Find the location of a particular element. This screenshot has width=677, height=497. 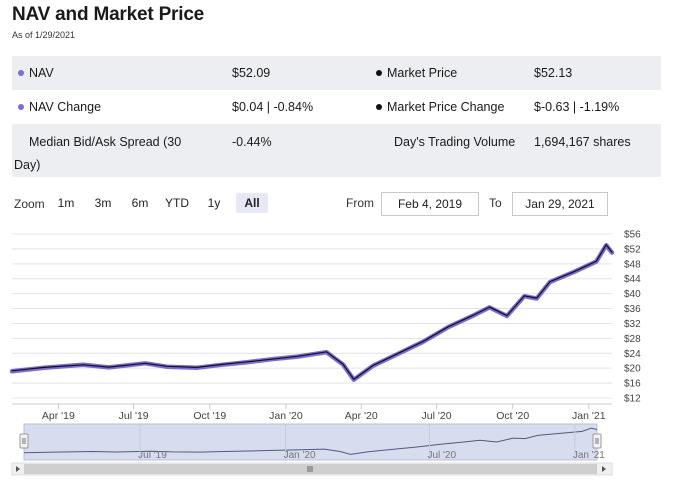

navigator-tick-label: Jul '20 is located at coordinates (441, 455).